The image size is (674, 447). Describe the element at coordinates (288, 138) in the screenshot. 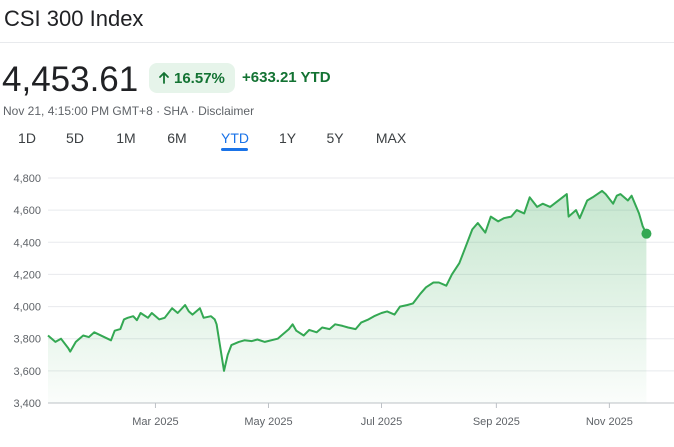

I see `tab-1y: 1Y` at that location.